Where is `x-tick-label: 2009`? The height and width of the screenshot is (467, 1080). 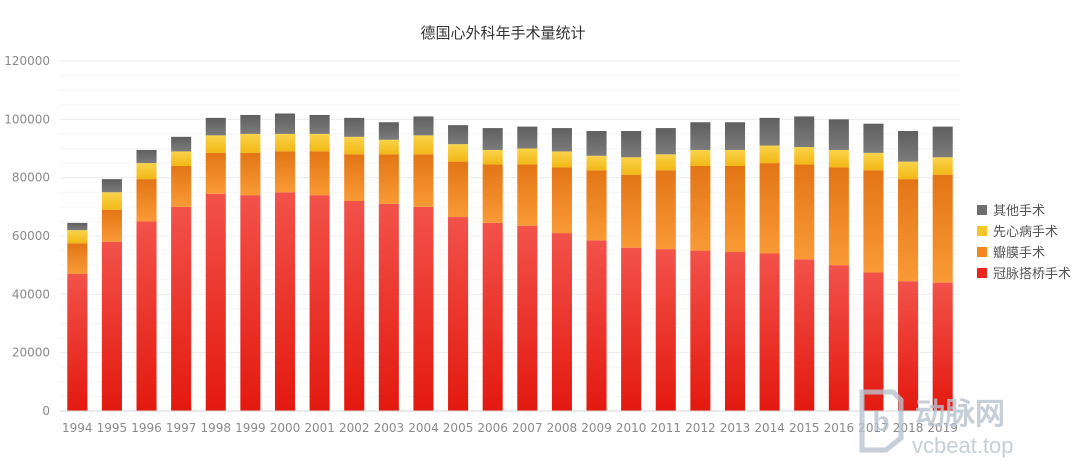
x-tick-label: 2009 is located at coordinates (596, 428).